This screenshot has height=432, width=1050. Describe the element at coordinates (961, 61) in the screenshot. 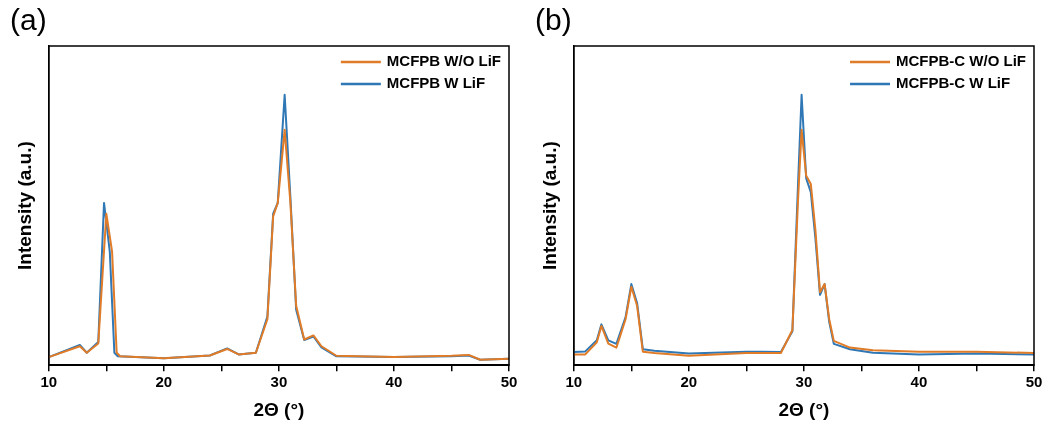

I see `legend-label: MCFPB-C W/O LiF` at that location.